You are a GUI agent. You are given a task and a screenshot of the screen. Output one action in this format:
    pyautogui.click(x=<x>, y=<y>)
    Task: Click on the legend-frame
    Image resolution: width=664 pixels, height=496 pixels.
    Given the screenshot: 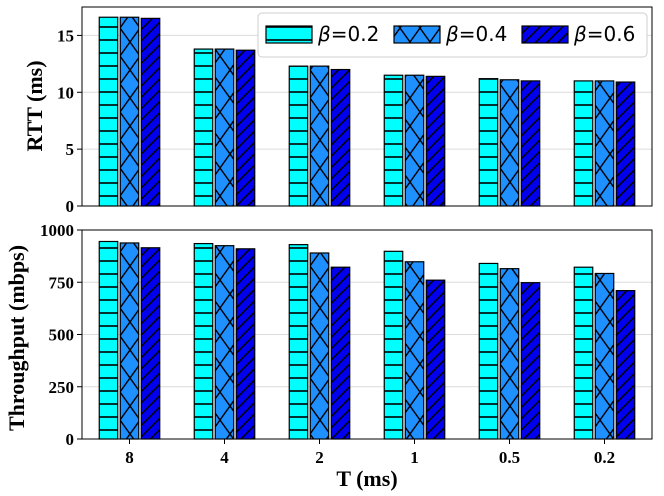 What is the action you would take?
    pyautogui.click(x=452, y=35)
    